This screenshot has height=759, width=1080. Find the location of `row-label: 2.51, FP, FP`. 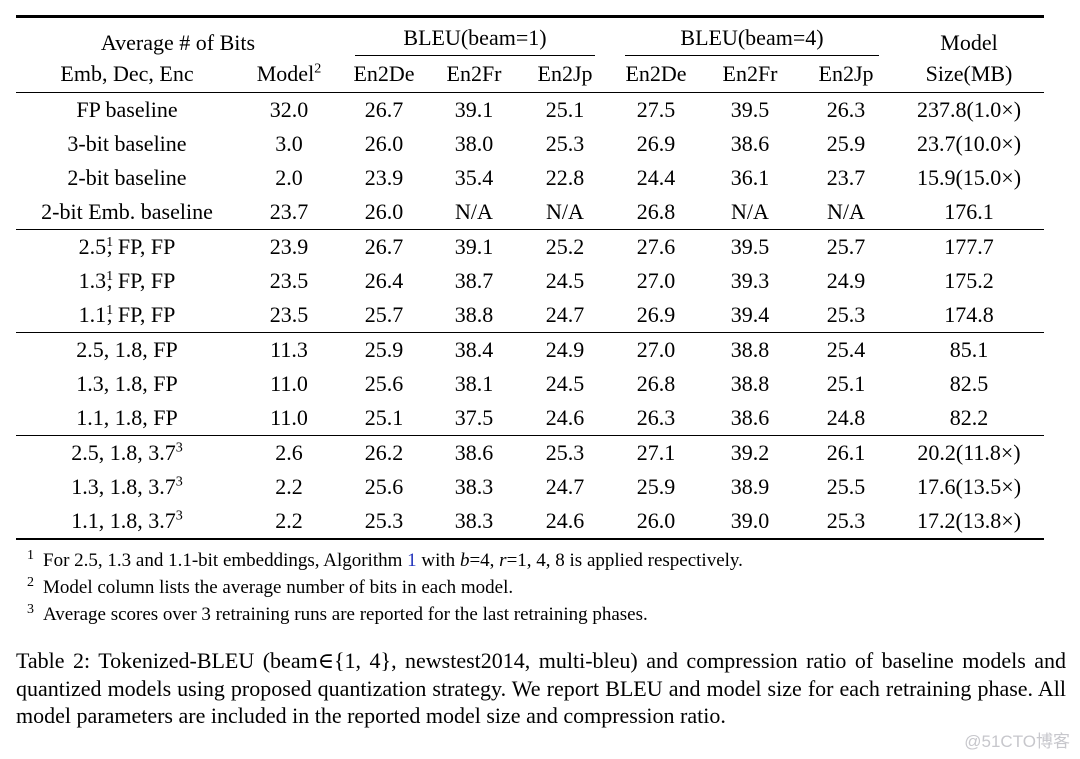

row-label: 2.51, FP, FP is located at coordinates (127, 246).